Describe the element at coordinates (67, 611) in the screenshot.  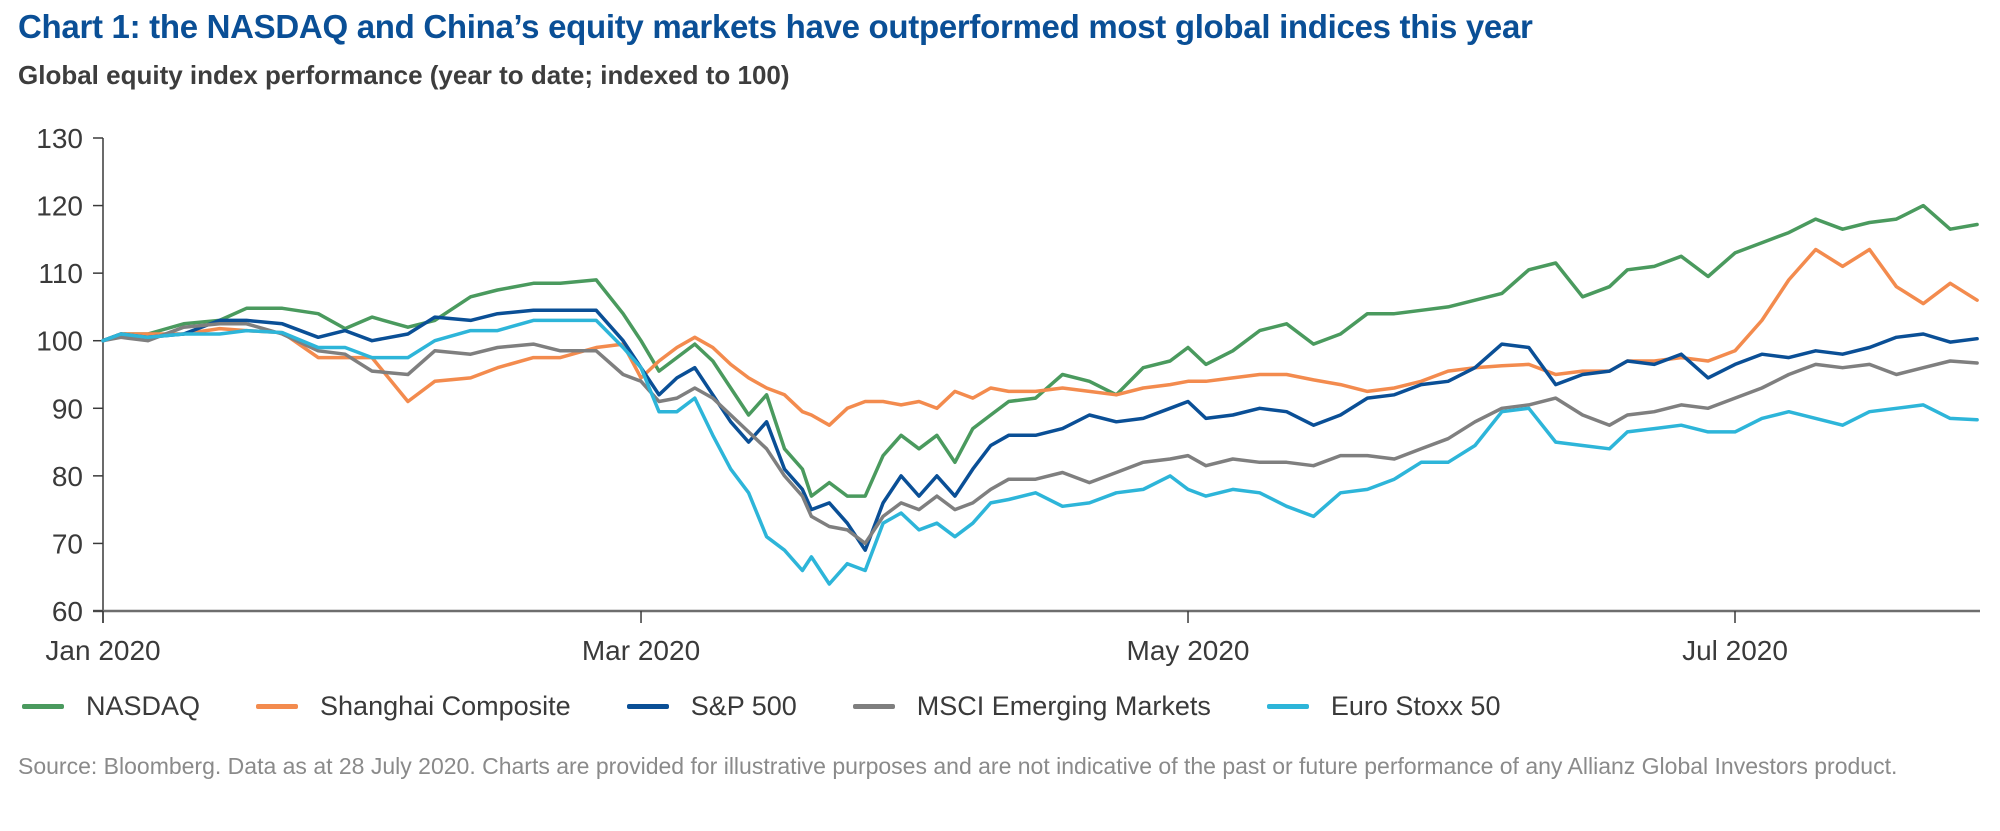
I see `y-tick-label: 60` at that location.